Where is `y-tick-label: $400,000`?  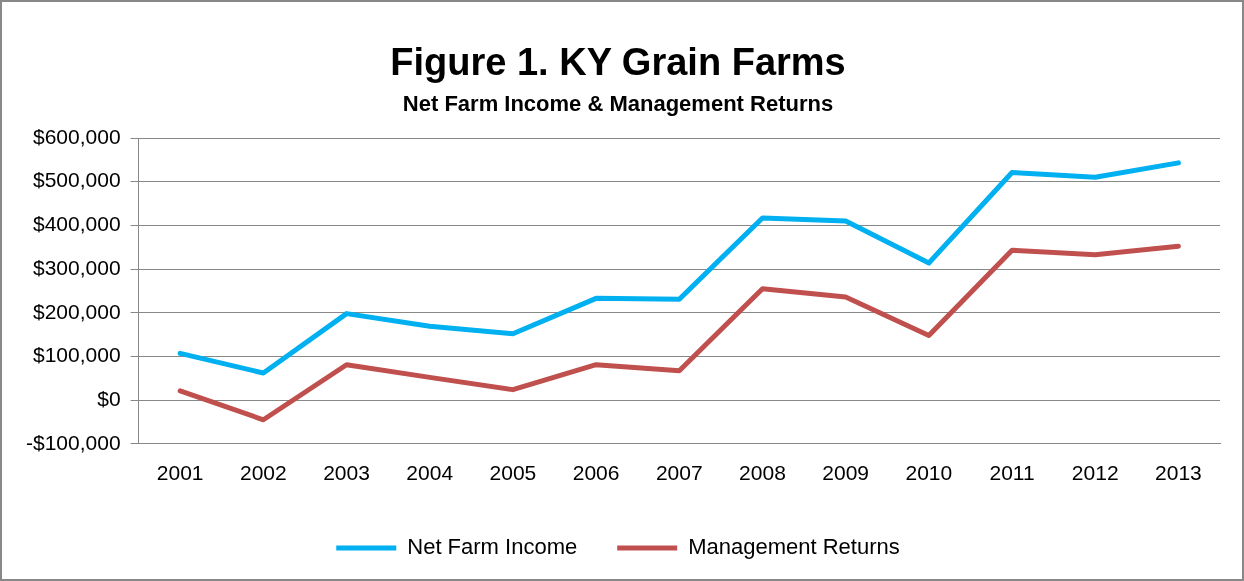 y-tick-label: $400,000 is located at coordinates (76, 224).